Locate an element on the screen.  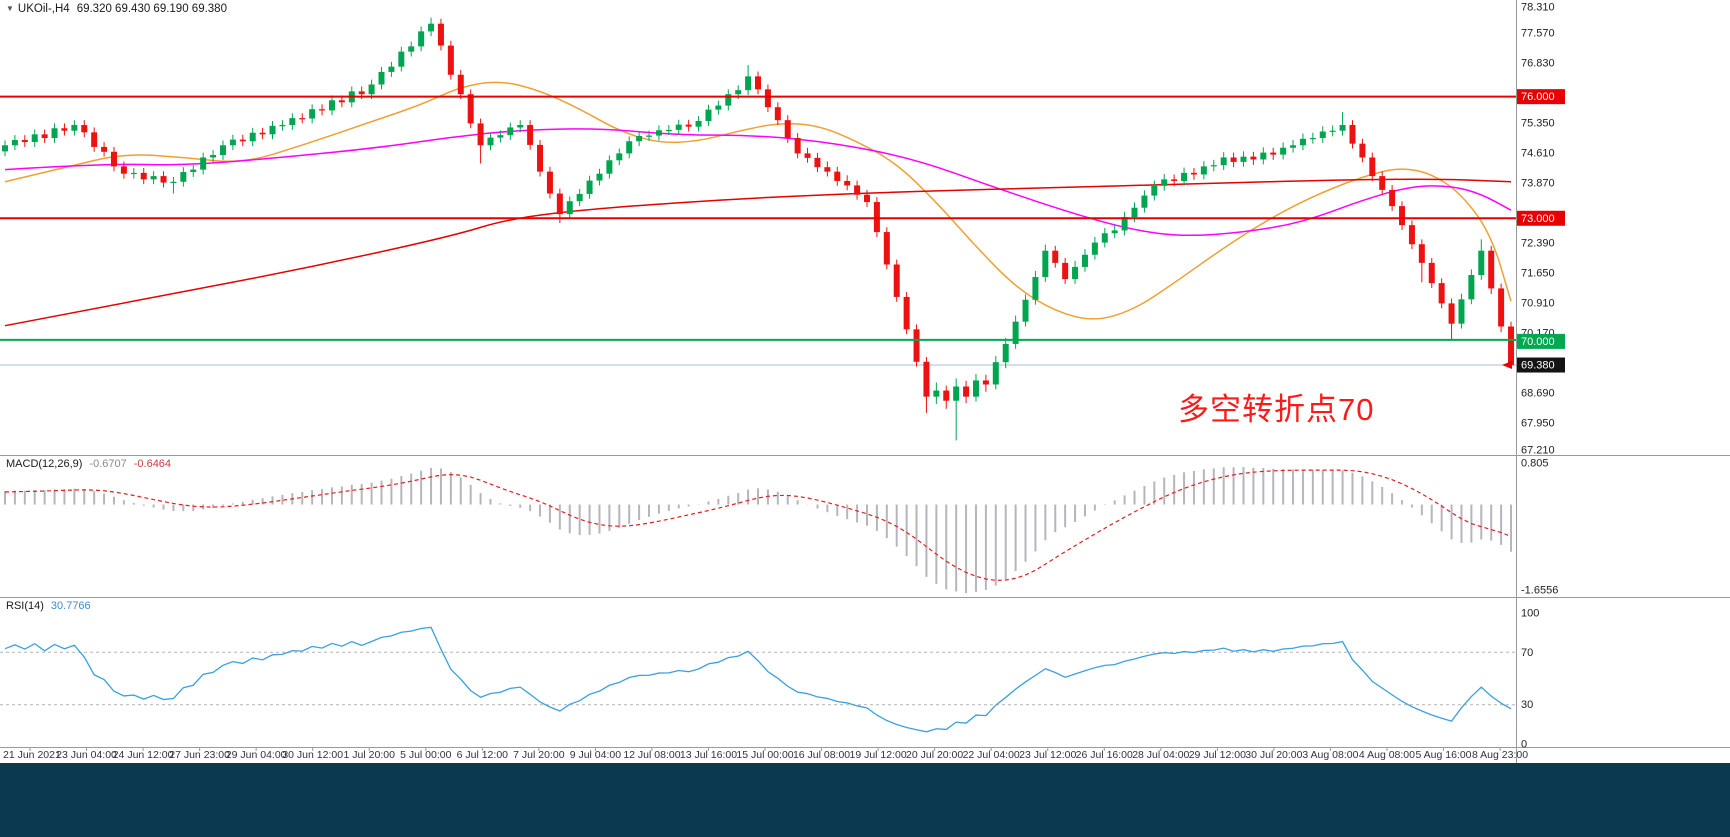
time-axis-label: 19 Jul 12:00 is located at coordinates (877, 755).